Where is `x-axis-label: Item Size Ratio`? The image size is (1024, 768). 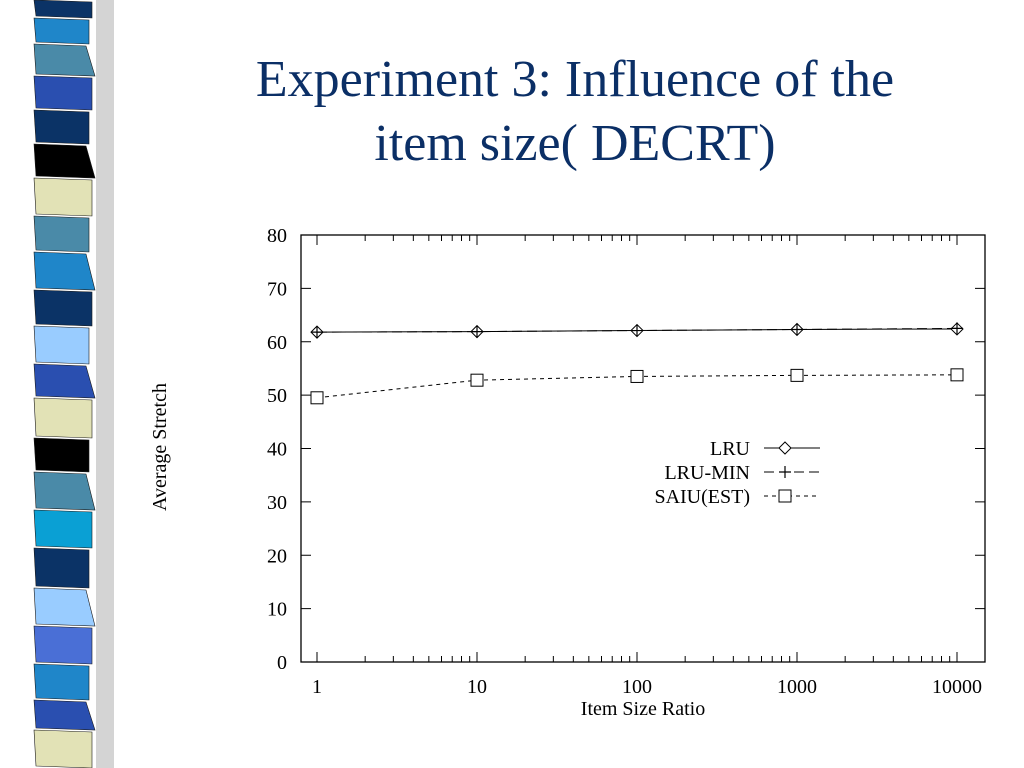
x-axis-label: Item Size Ratio is located at coordinates (643, 709).